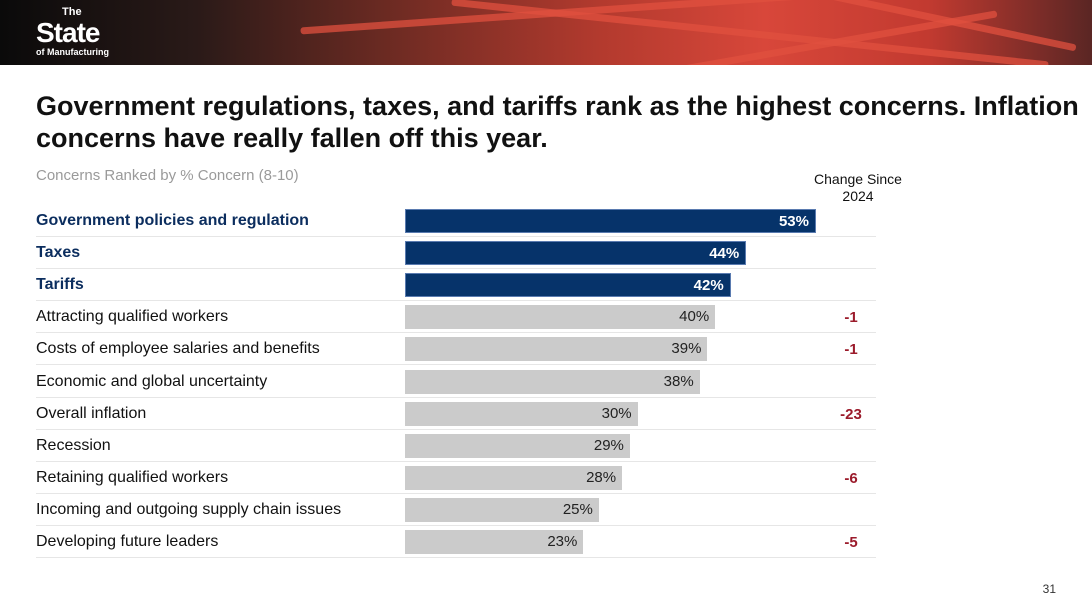 This screenshot has height=615, width=1092. I want to click on data-label: 30%, so click(616, 413).